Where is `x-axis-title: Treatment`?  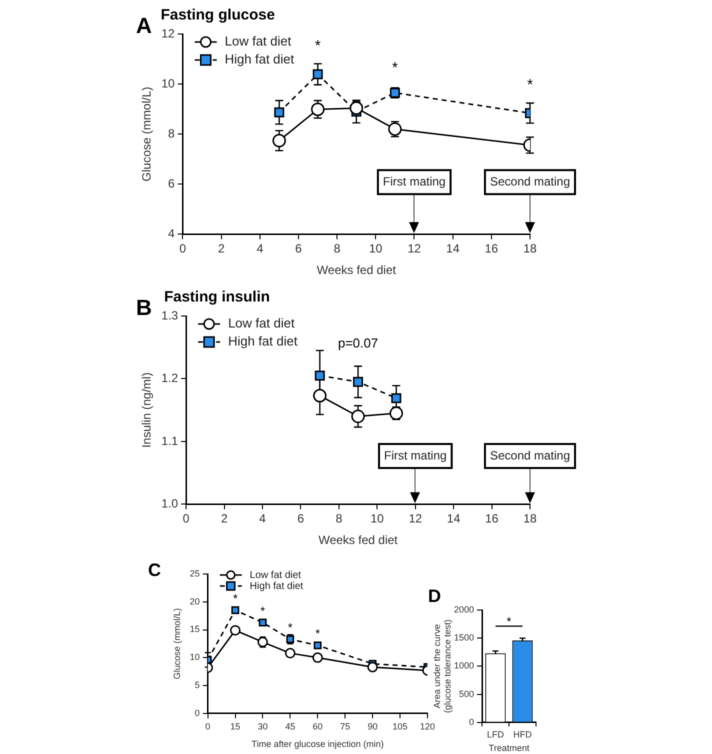
x-axis-title: Treatment is located at coordinates (509, 748).